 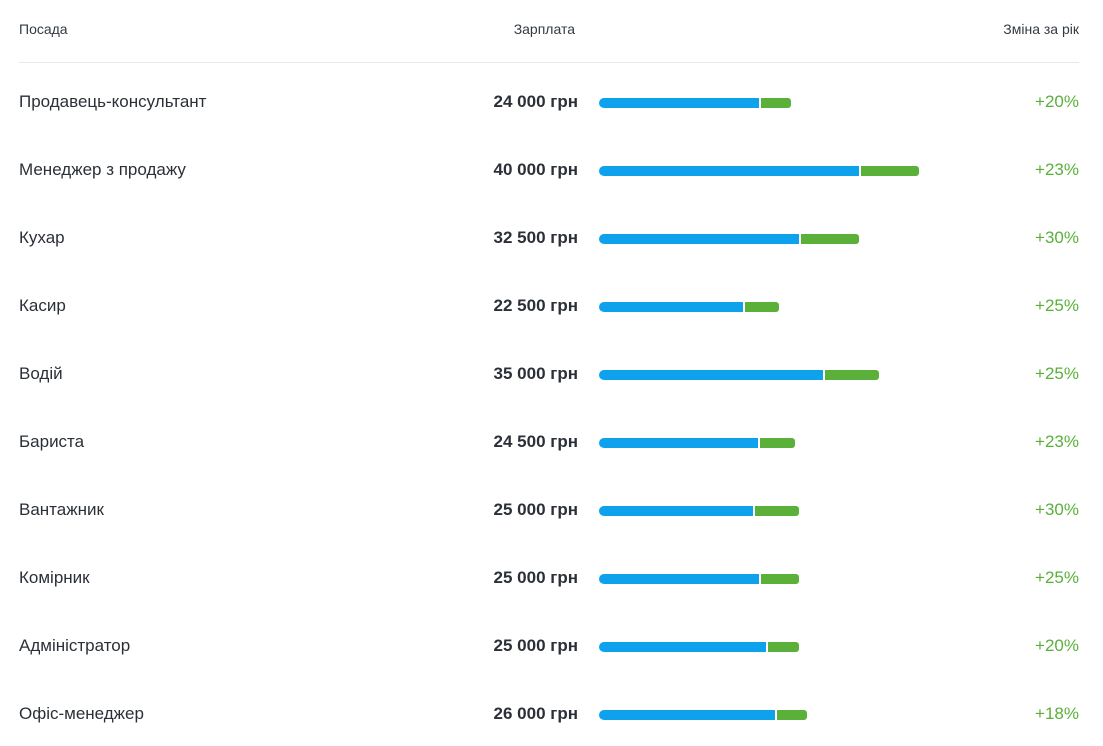 I want to click on yearly-change-value: +18%, so click(x=1057, y=713).